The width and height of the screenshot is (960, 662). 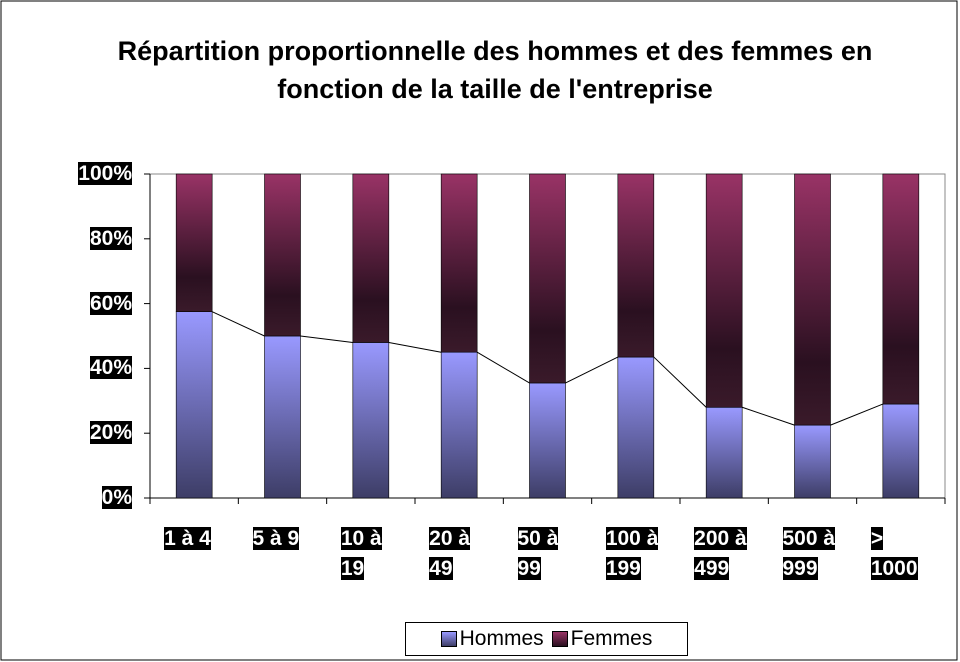 What do you see at coordinates (501, 638) in the screenshot?
I see `legend-label: Hommes` at bounding box center [501, 638].